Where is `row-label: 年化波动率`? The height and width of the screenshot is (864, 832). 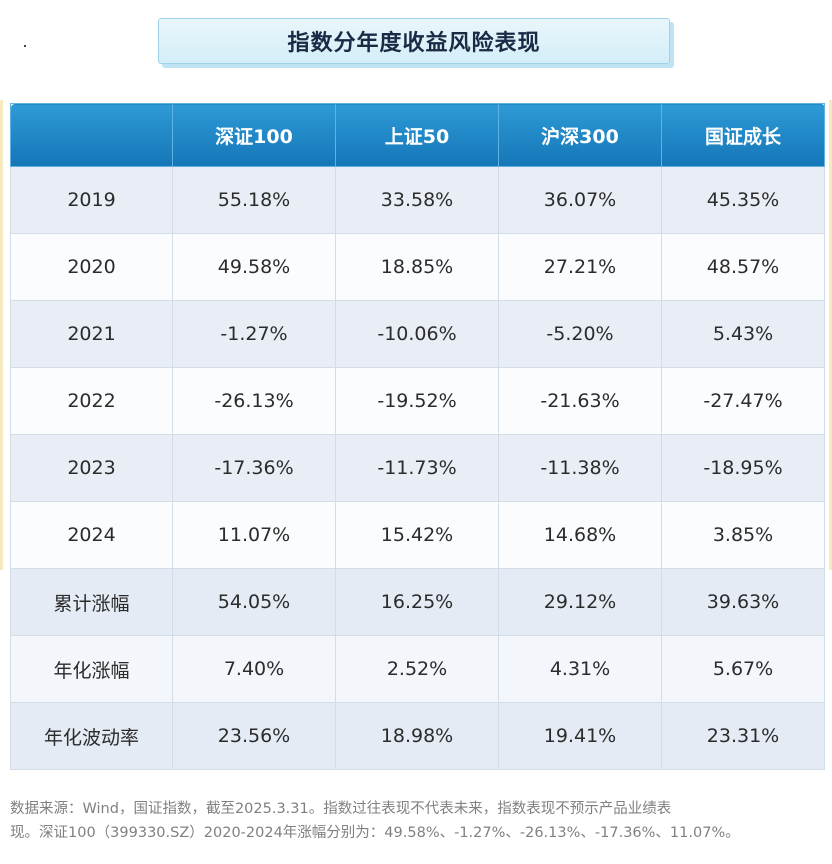
row-label: 年化波动率 is located at coordinates (91, 736).